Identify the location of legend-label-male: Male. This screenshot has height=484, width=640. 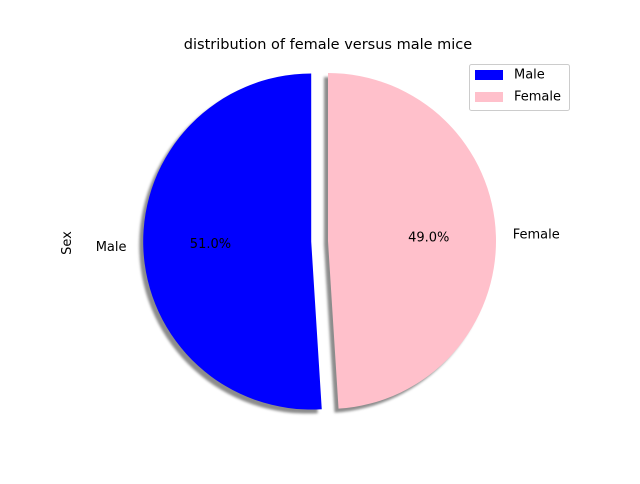
(529, 75).